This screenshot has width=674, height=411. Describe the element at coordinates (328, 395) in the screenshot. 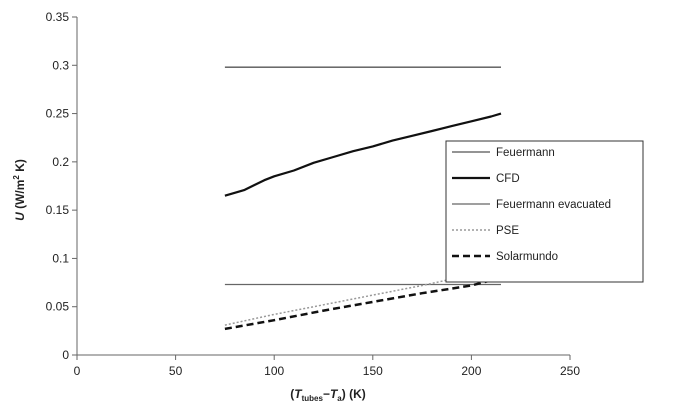

I see `x-axis-title: (Ttubes−Ta) (K)` at that location.